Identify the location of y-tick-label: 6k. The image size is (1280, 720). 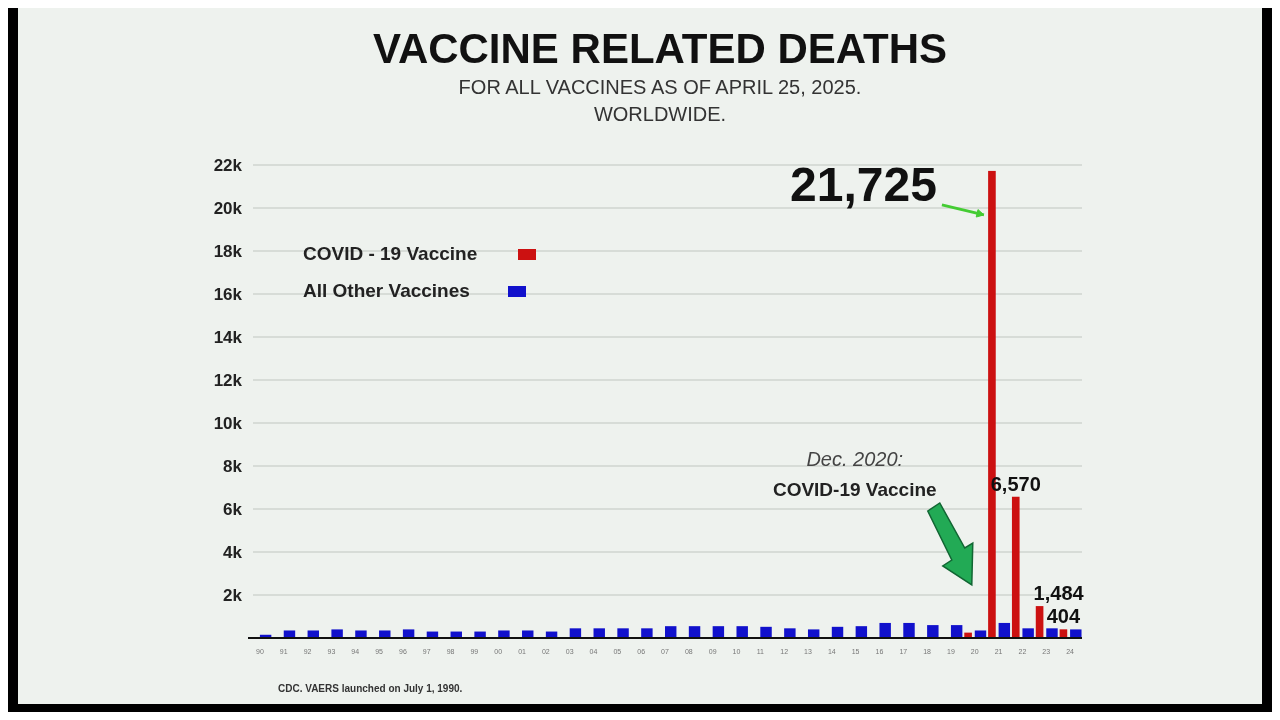
(233, 509).